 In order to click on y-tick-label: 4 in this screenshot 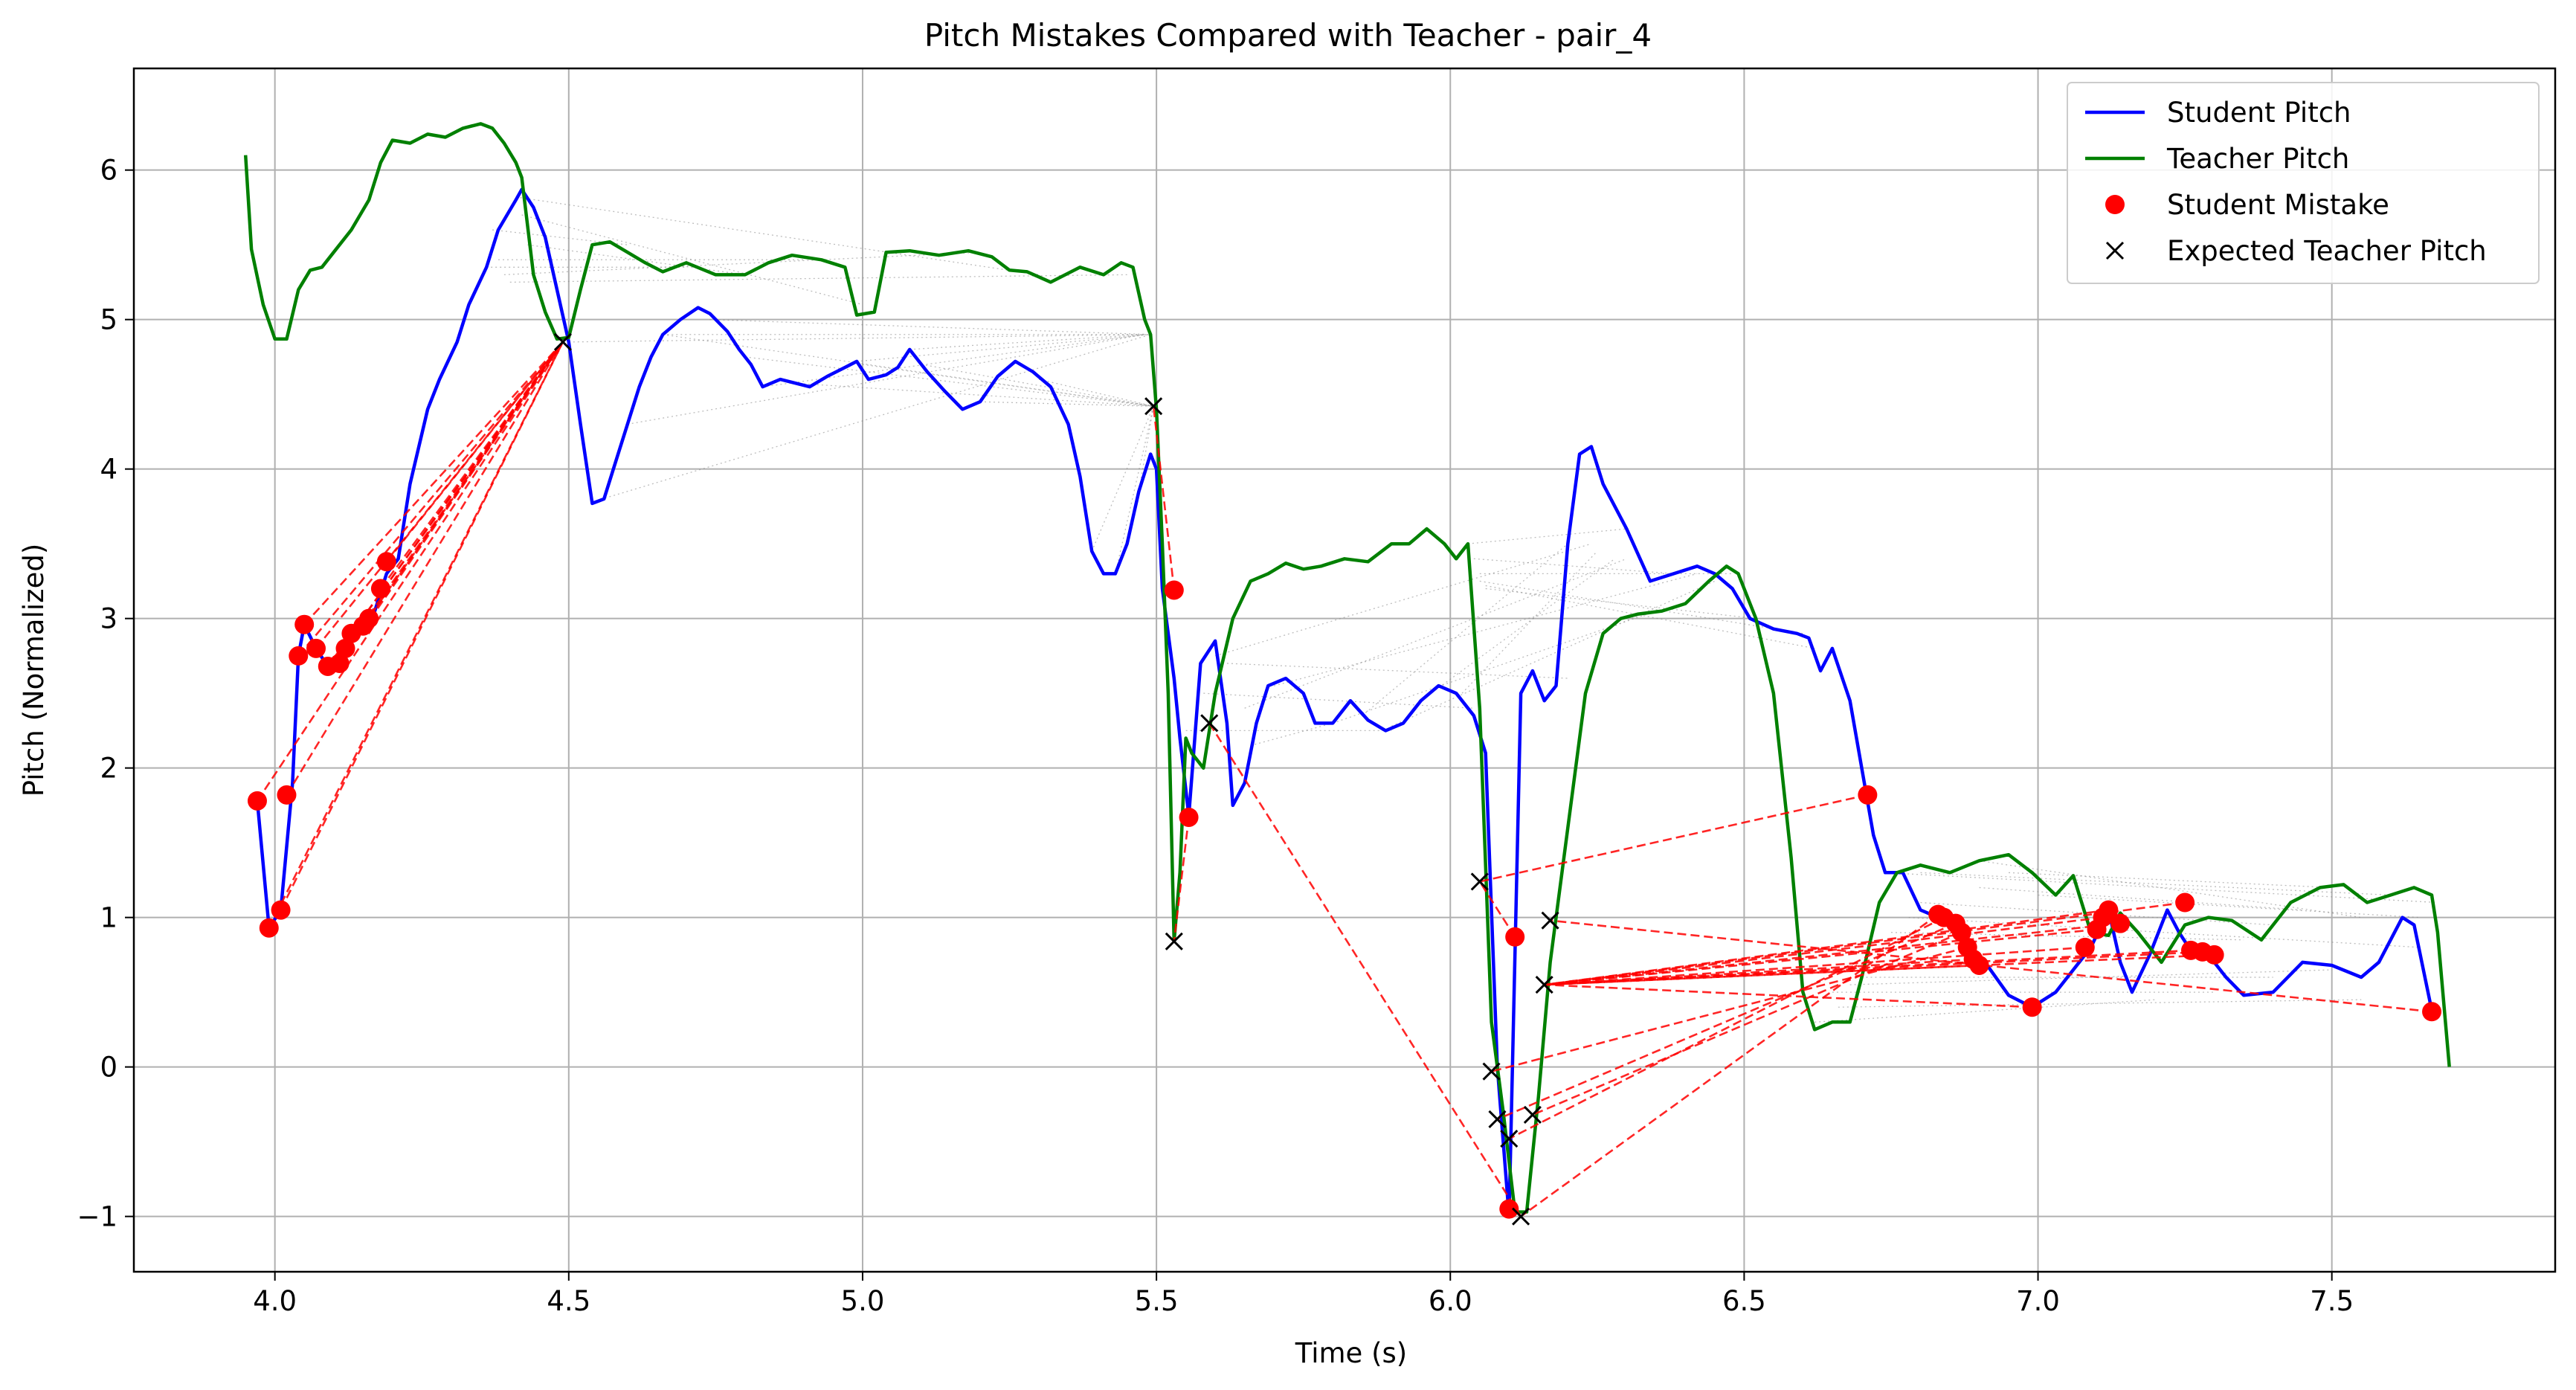, I will do `click(108, 470)`.